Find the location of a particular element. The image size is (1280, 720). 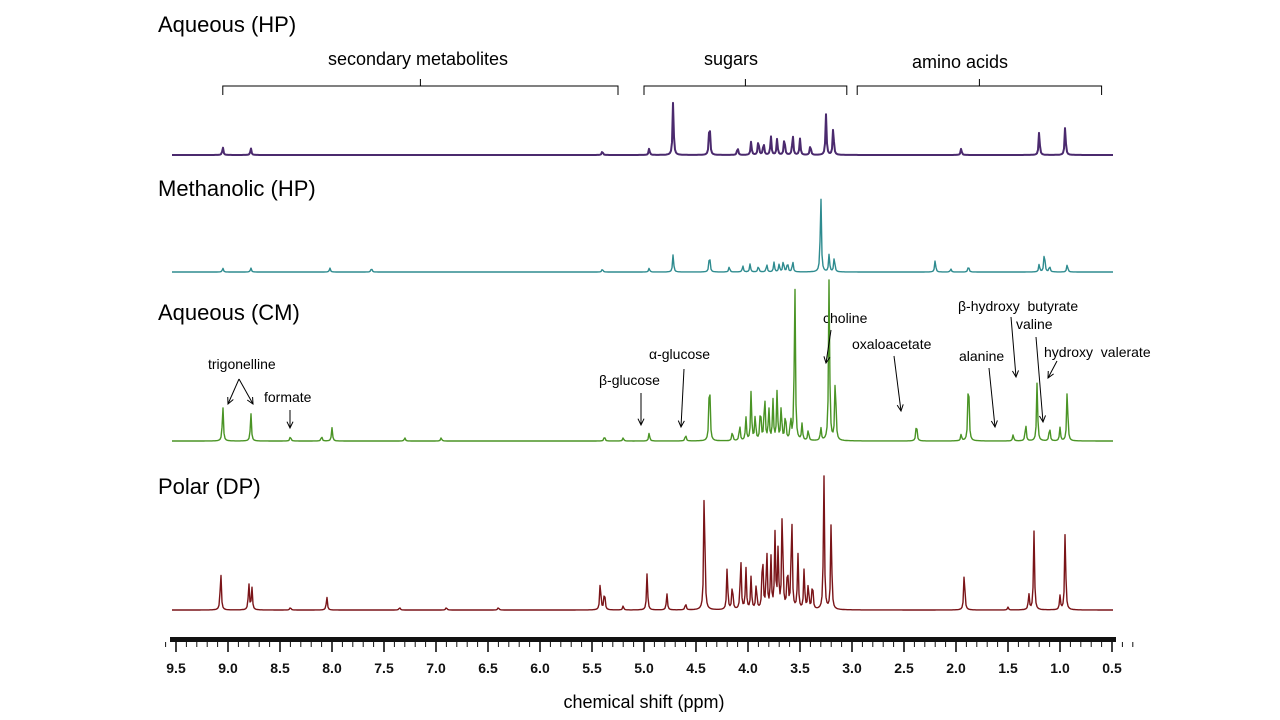

region-bracket-sugars is located at coordinates (745, 87).